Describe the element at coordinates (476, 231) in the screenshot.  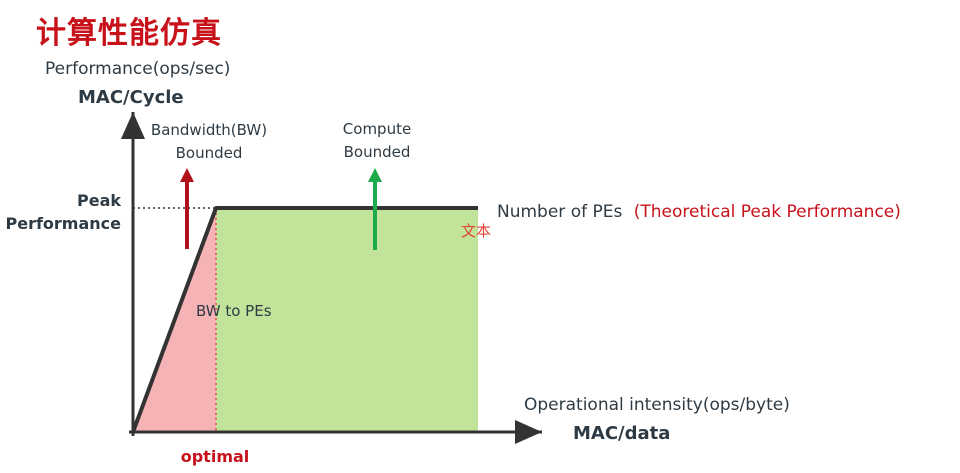
I see `text-placeholder: 文本` at that location.